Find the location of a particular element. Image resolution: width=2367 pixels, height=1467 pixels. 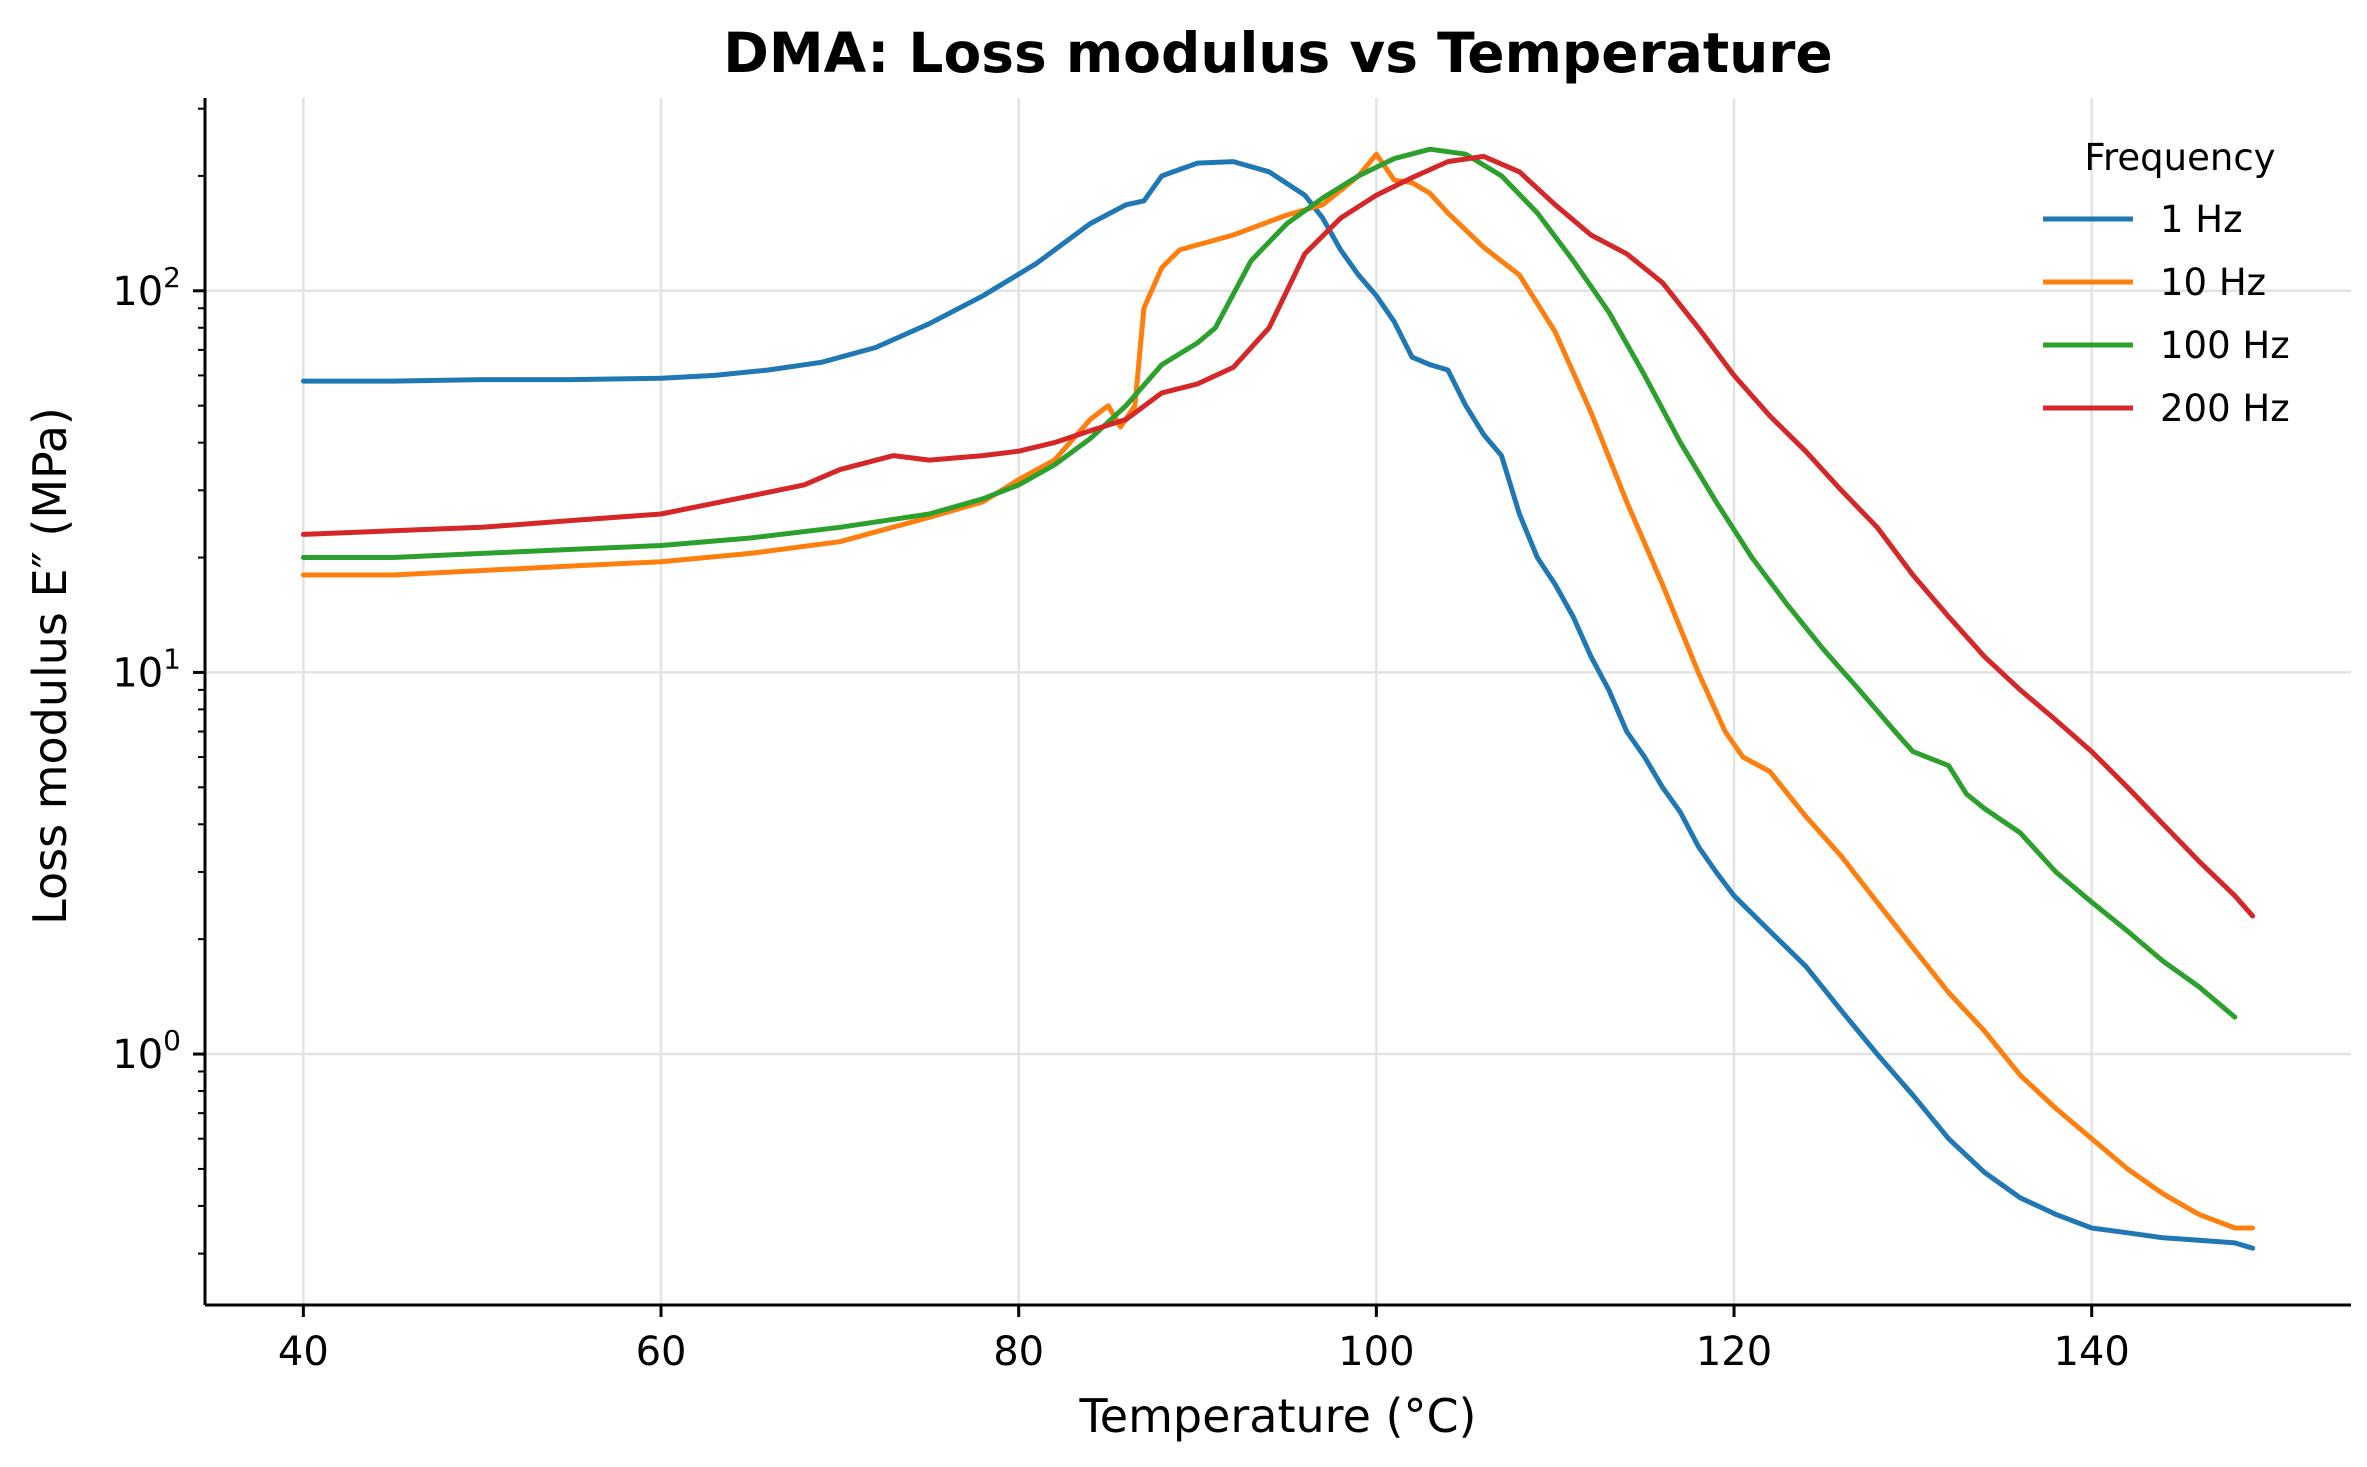

y-axis-label: Loss modulus E″ (MPa) is located at coordinates (50, 666).